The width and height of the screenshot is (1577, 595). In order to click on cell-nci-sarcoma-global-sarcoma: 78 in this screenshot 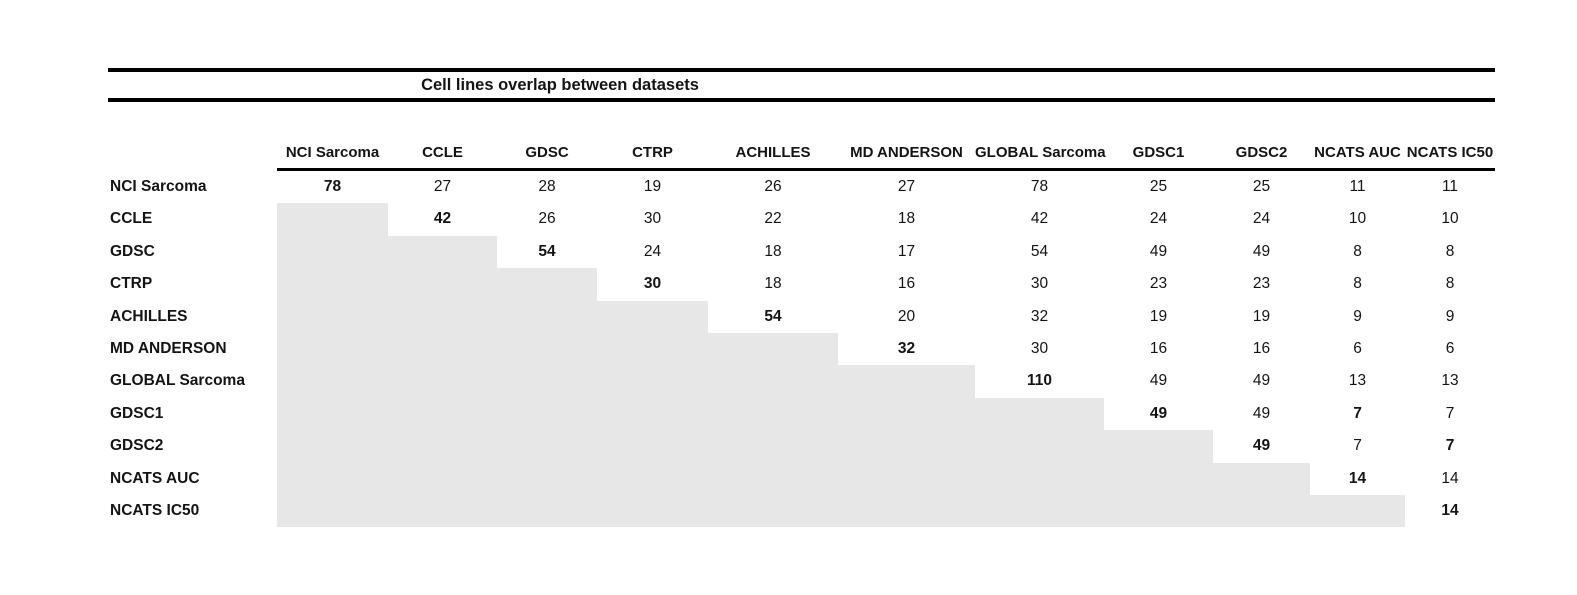, I will do `click(1039, 186)`.